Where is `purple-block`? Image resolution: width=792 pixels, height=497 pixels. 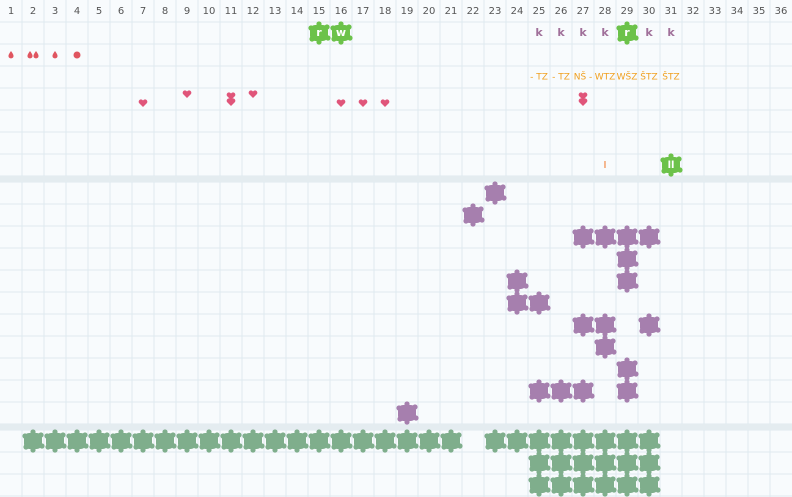
purple-block is located at coordinates (561, 391).